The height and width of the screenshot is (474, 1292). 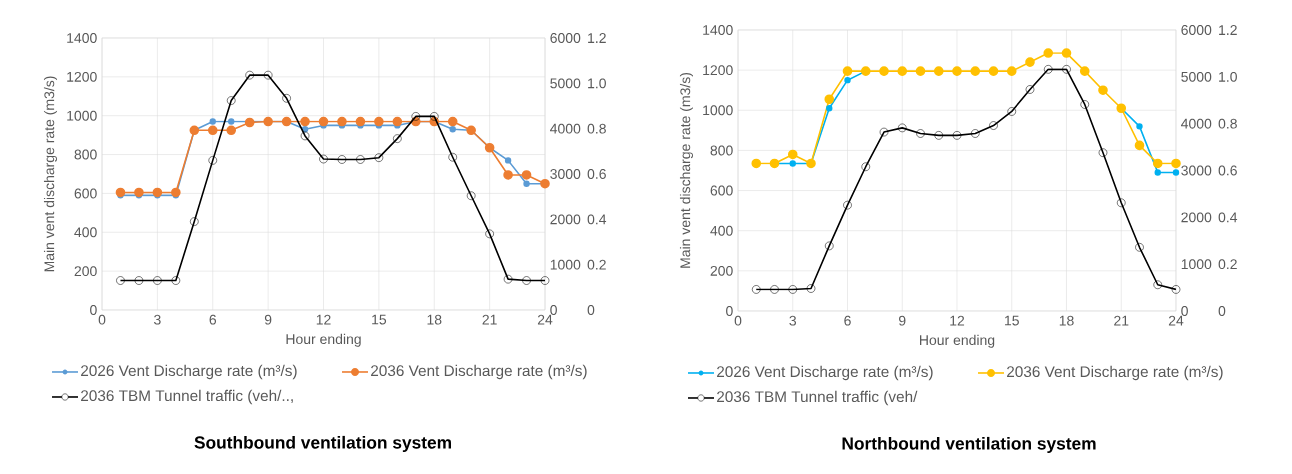 What do you see at coordinates (969, 445) in the screenshot?
I see `text: Northbound ventilation system` at bounding box center [969, 445].